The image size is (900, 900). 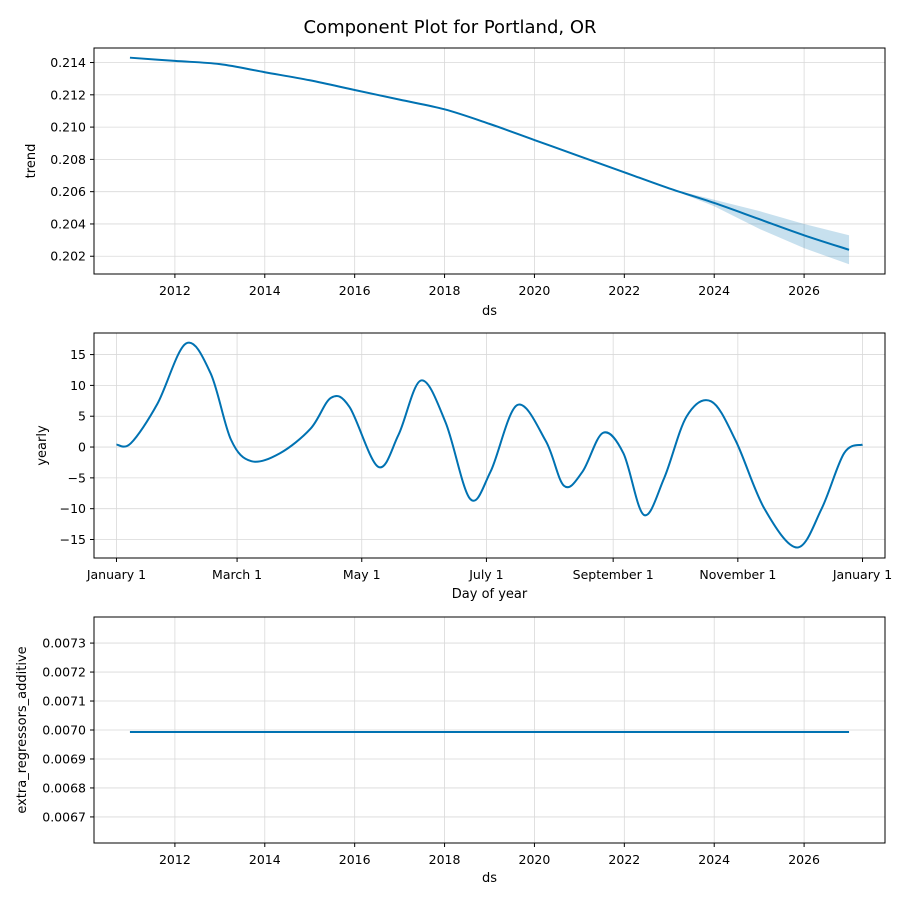 What do you see at coordinates (265, 859) in the screenshot?
I see `extra-regressors-x-tick-label: 2014` at bounding box center [265, 859].